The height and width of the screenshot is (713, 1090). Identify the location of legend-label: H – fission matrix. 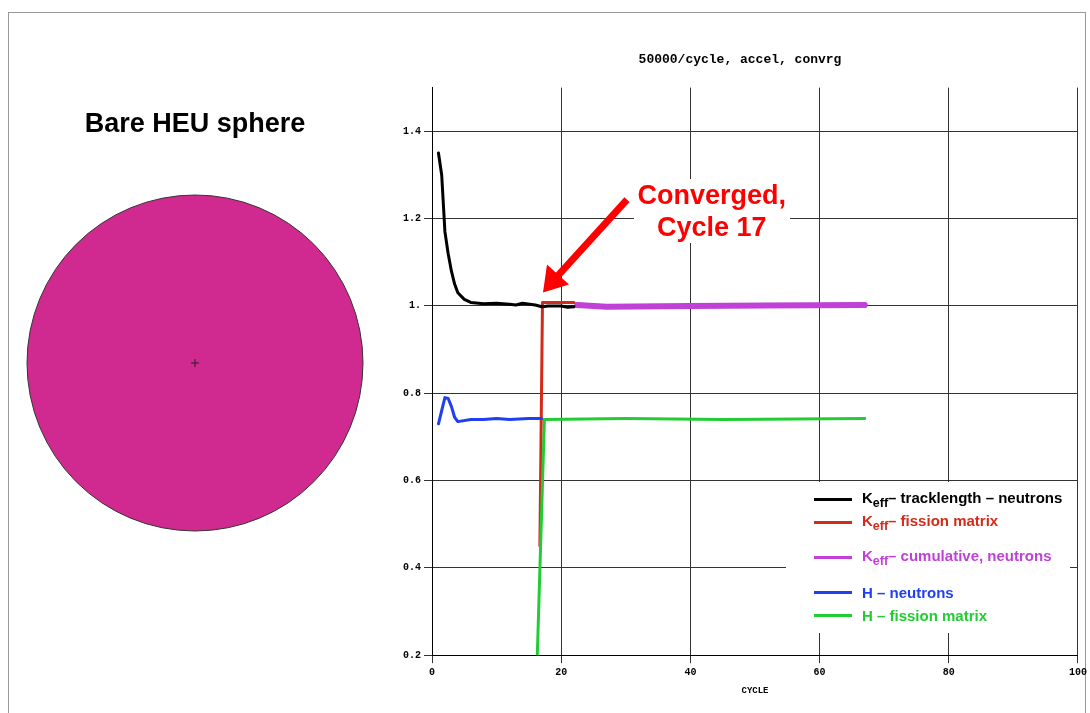
(924, 616).